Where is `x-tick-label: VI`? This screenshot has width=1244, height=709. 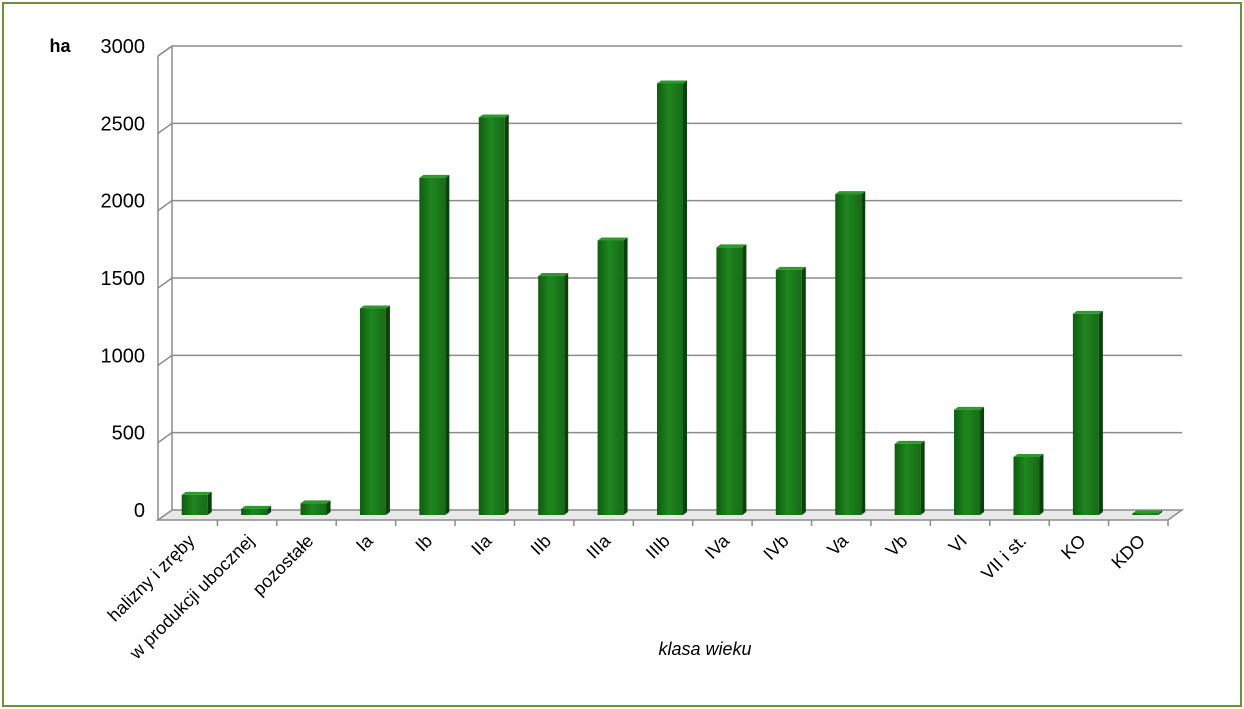 x-tick-label: VI is located at coordinates (958, 544).